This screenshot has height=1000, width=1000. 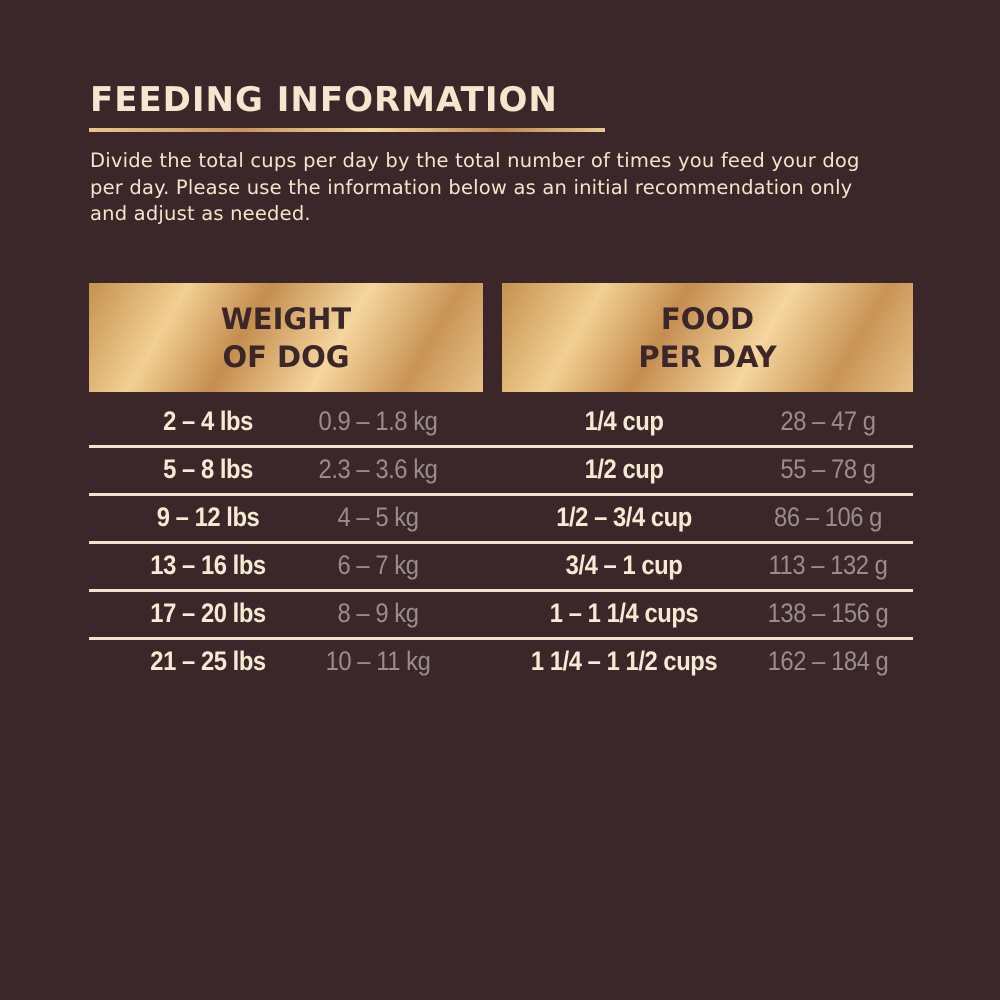 I want to click on cell-kg: 0.9 – 1.8 kg, so click(x=378, y=421).